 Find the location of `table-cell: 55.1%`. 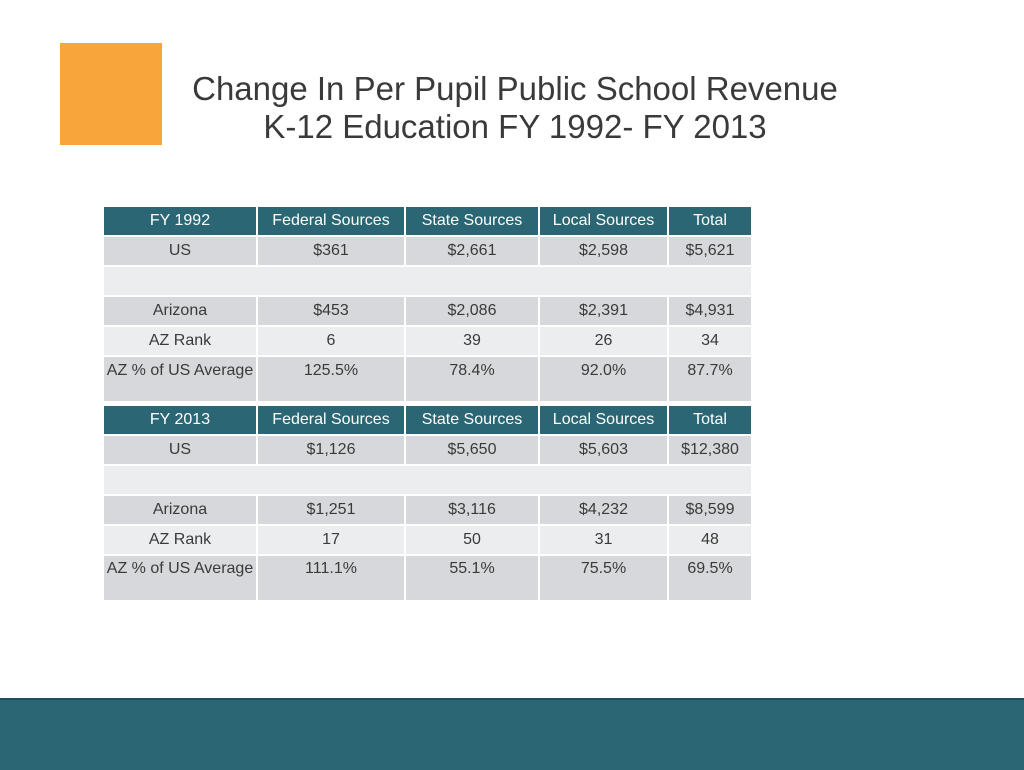

table-cell: 55.1% is located at coordinates (472, 578).